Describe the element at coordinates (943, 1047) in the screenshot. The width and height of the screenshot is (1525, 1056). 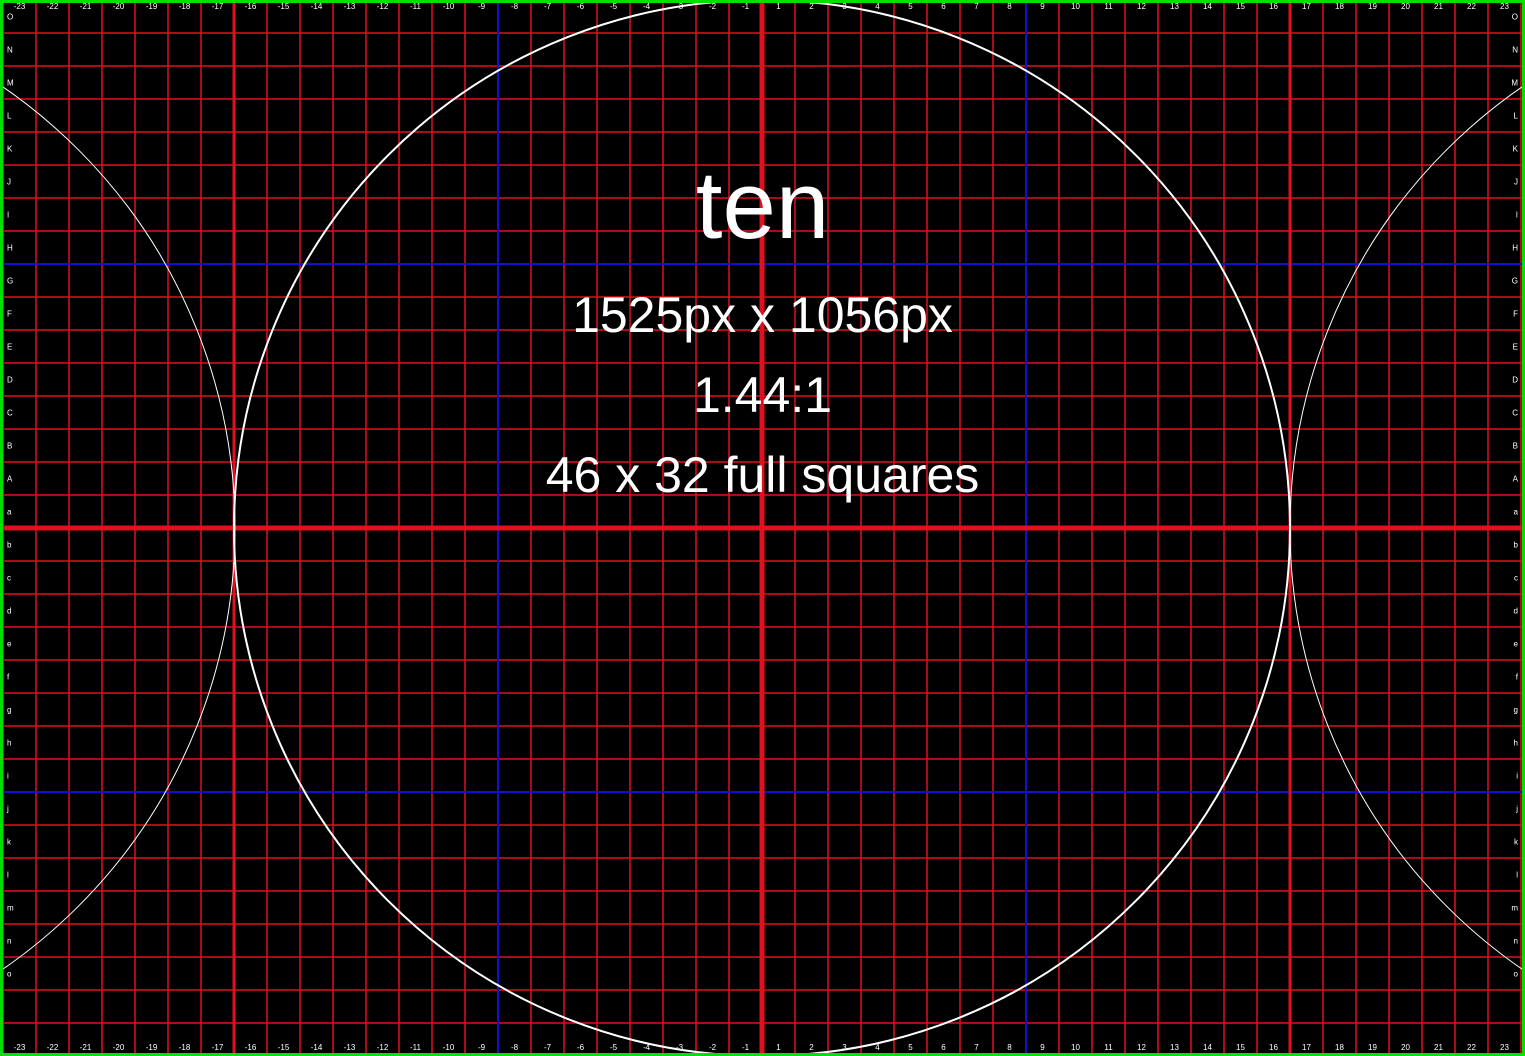
I see `column-label: 6` at that location.